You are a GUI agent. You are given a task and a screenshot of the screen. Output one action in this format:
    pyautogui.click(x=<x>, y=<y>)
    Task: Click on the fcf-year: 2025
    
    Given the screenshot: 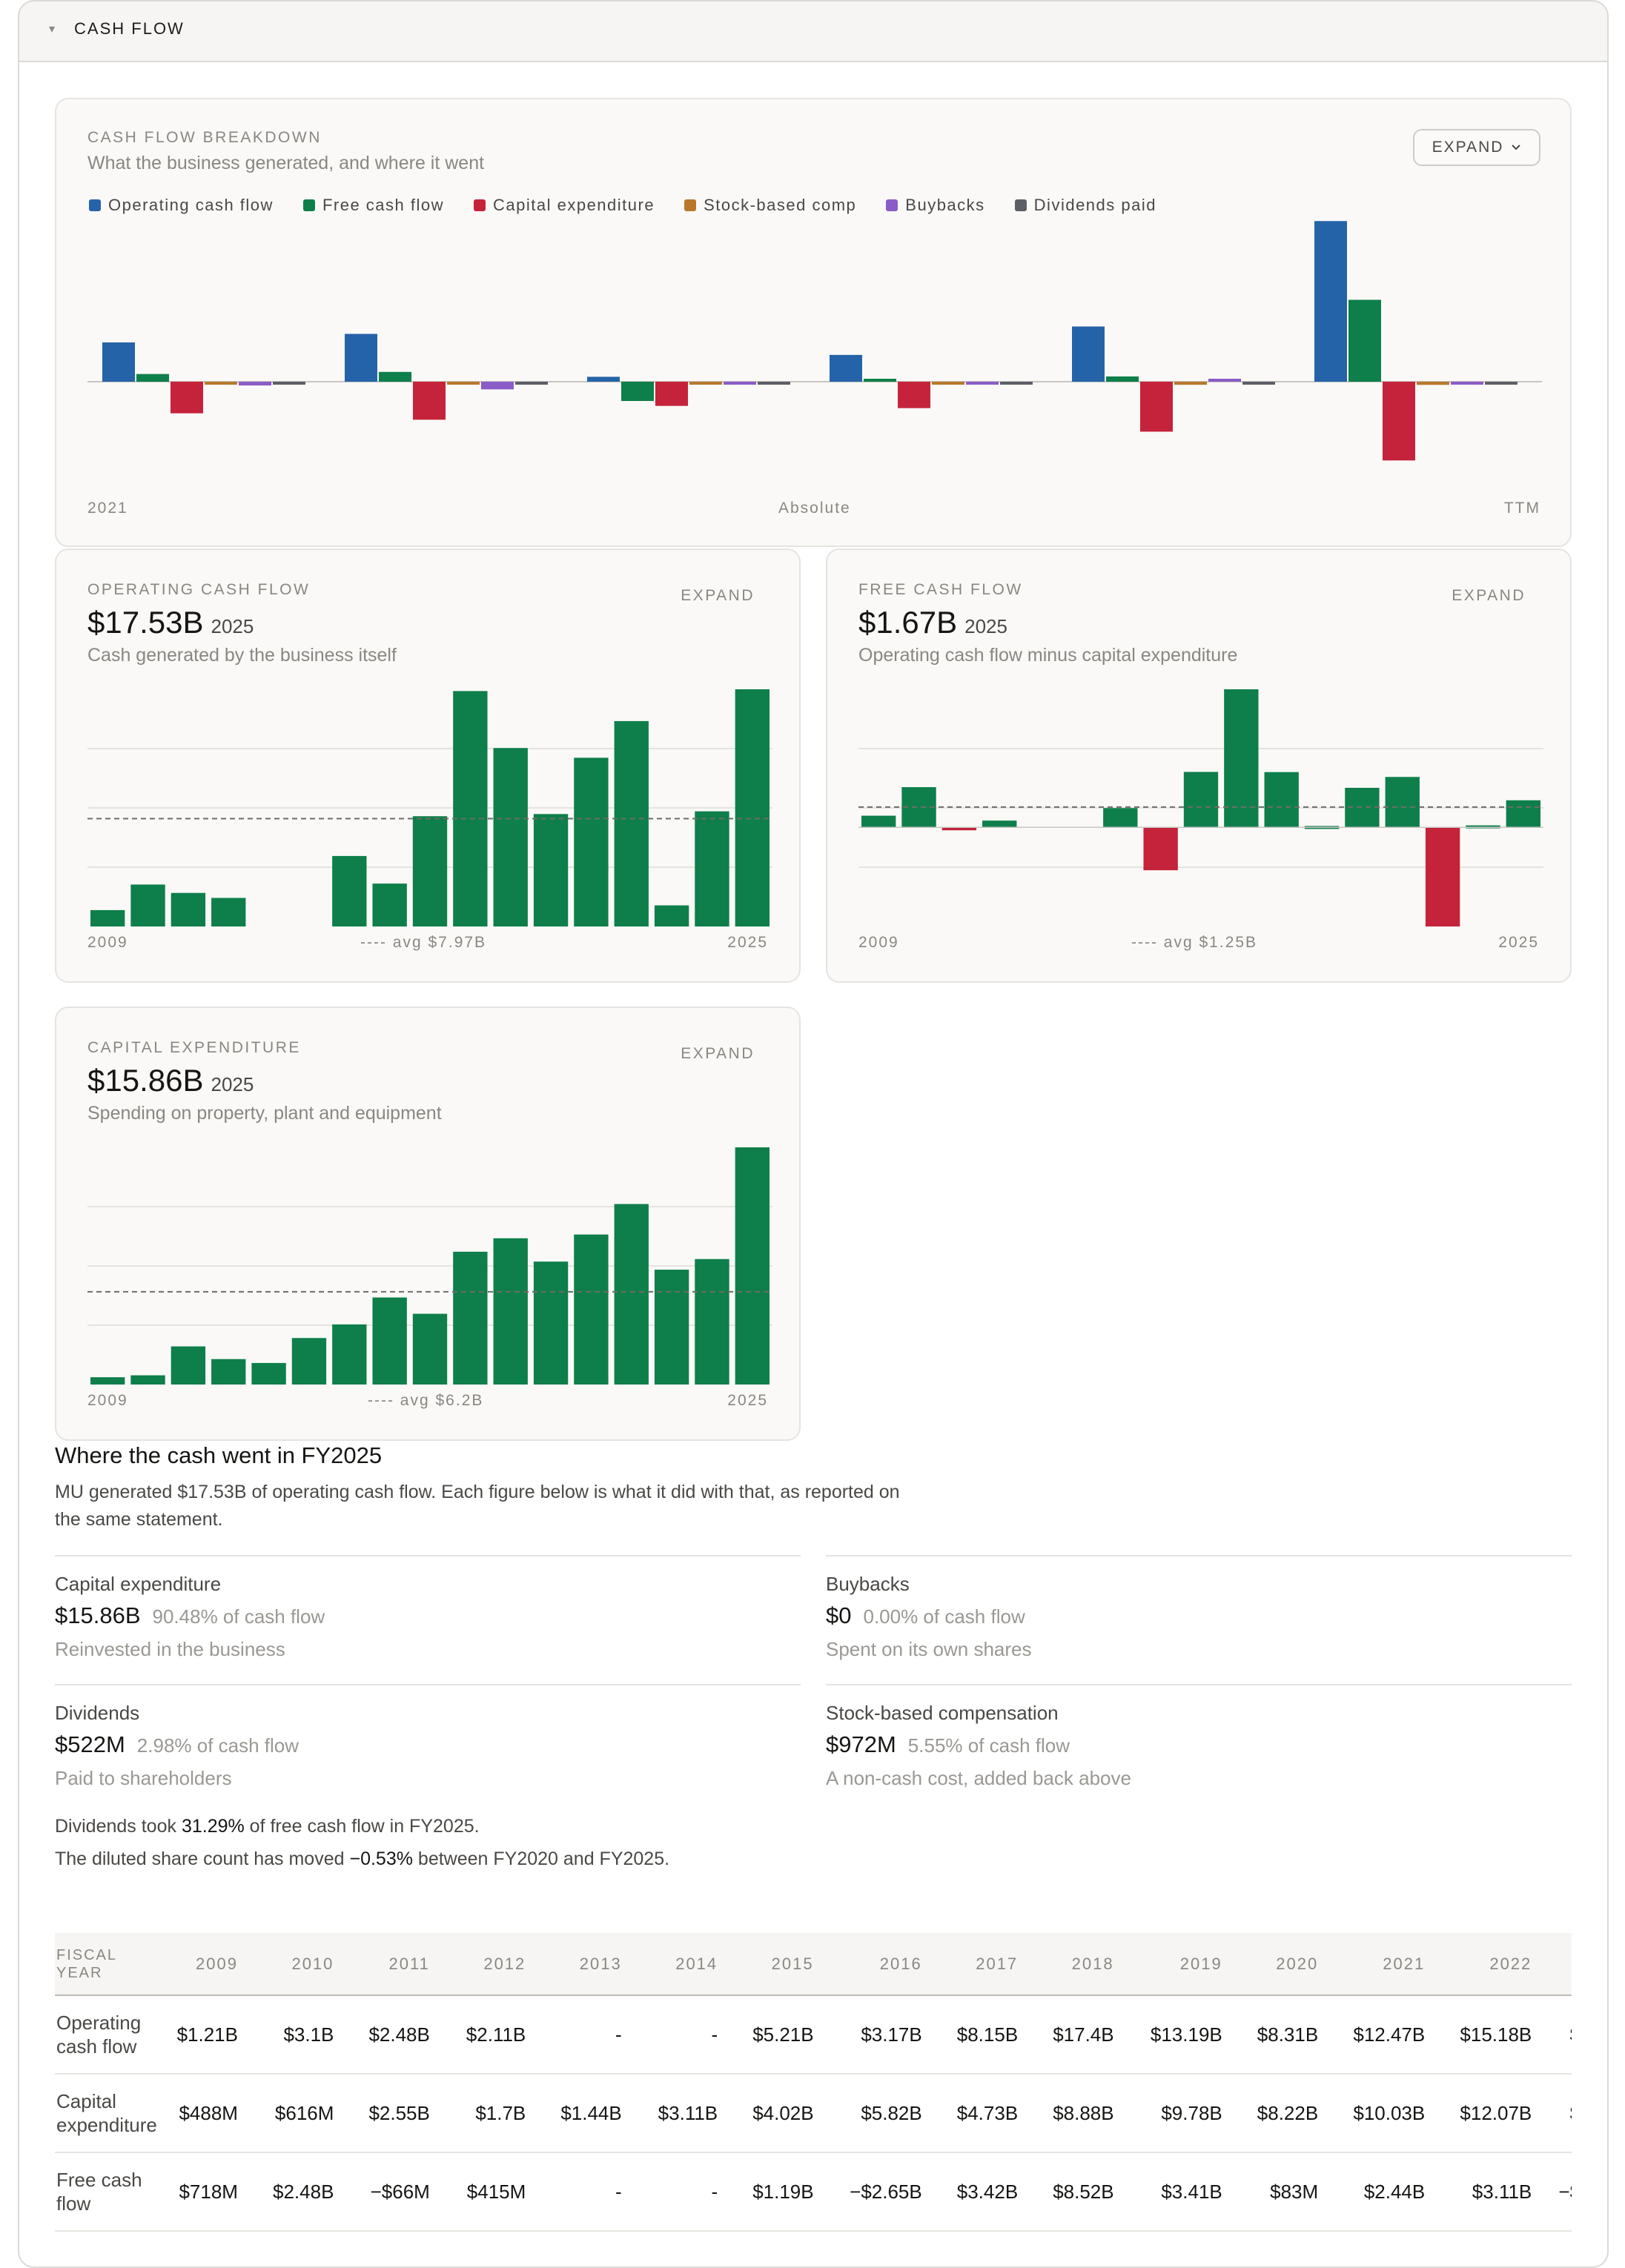 What is the action you would take?
    pyautogui.click(x=985, y=626)
    